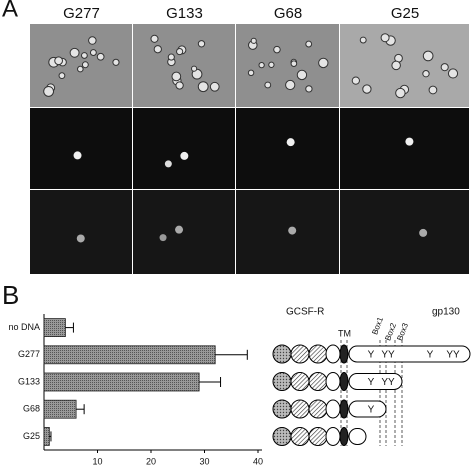 This screenshot has width=474, height=474. Describe the element at coordinates (10, 295) in the screenshot. I see `panel-label: B` at that location.